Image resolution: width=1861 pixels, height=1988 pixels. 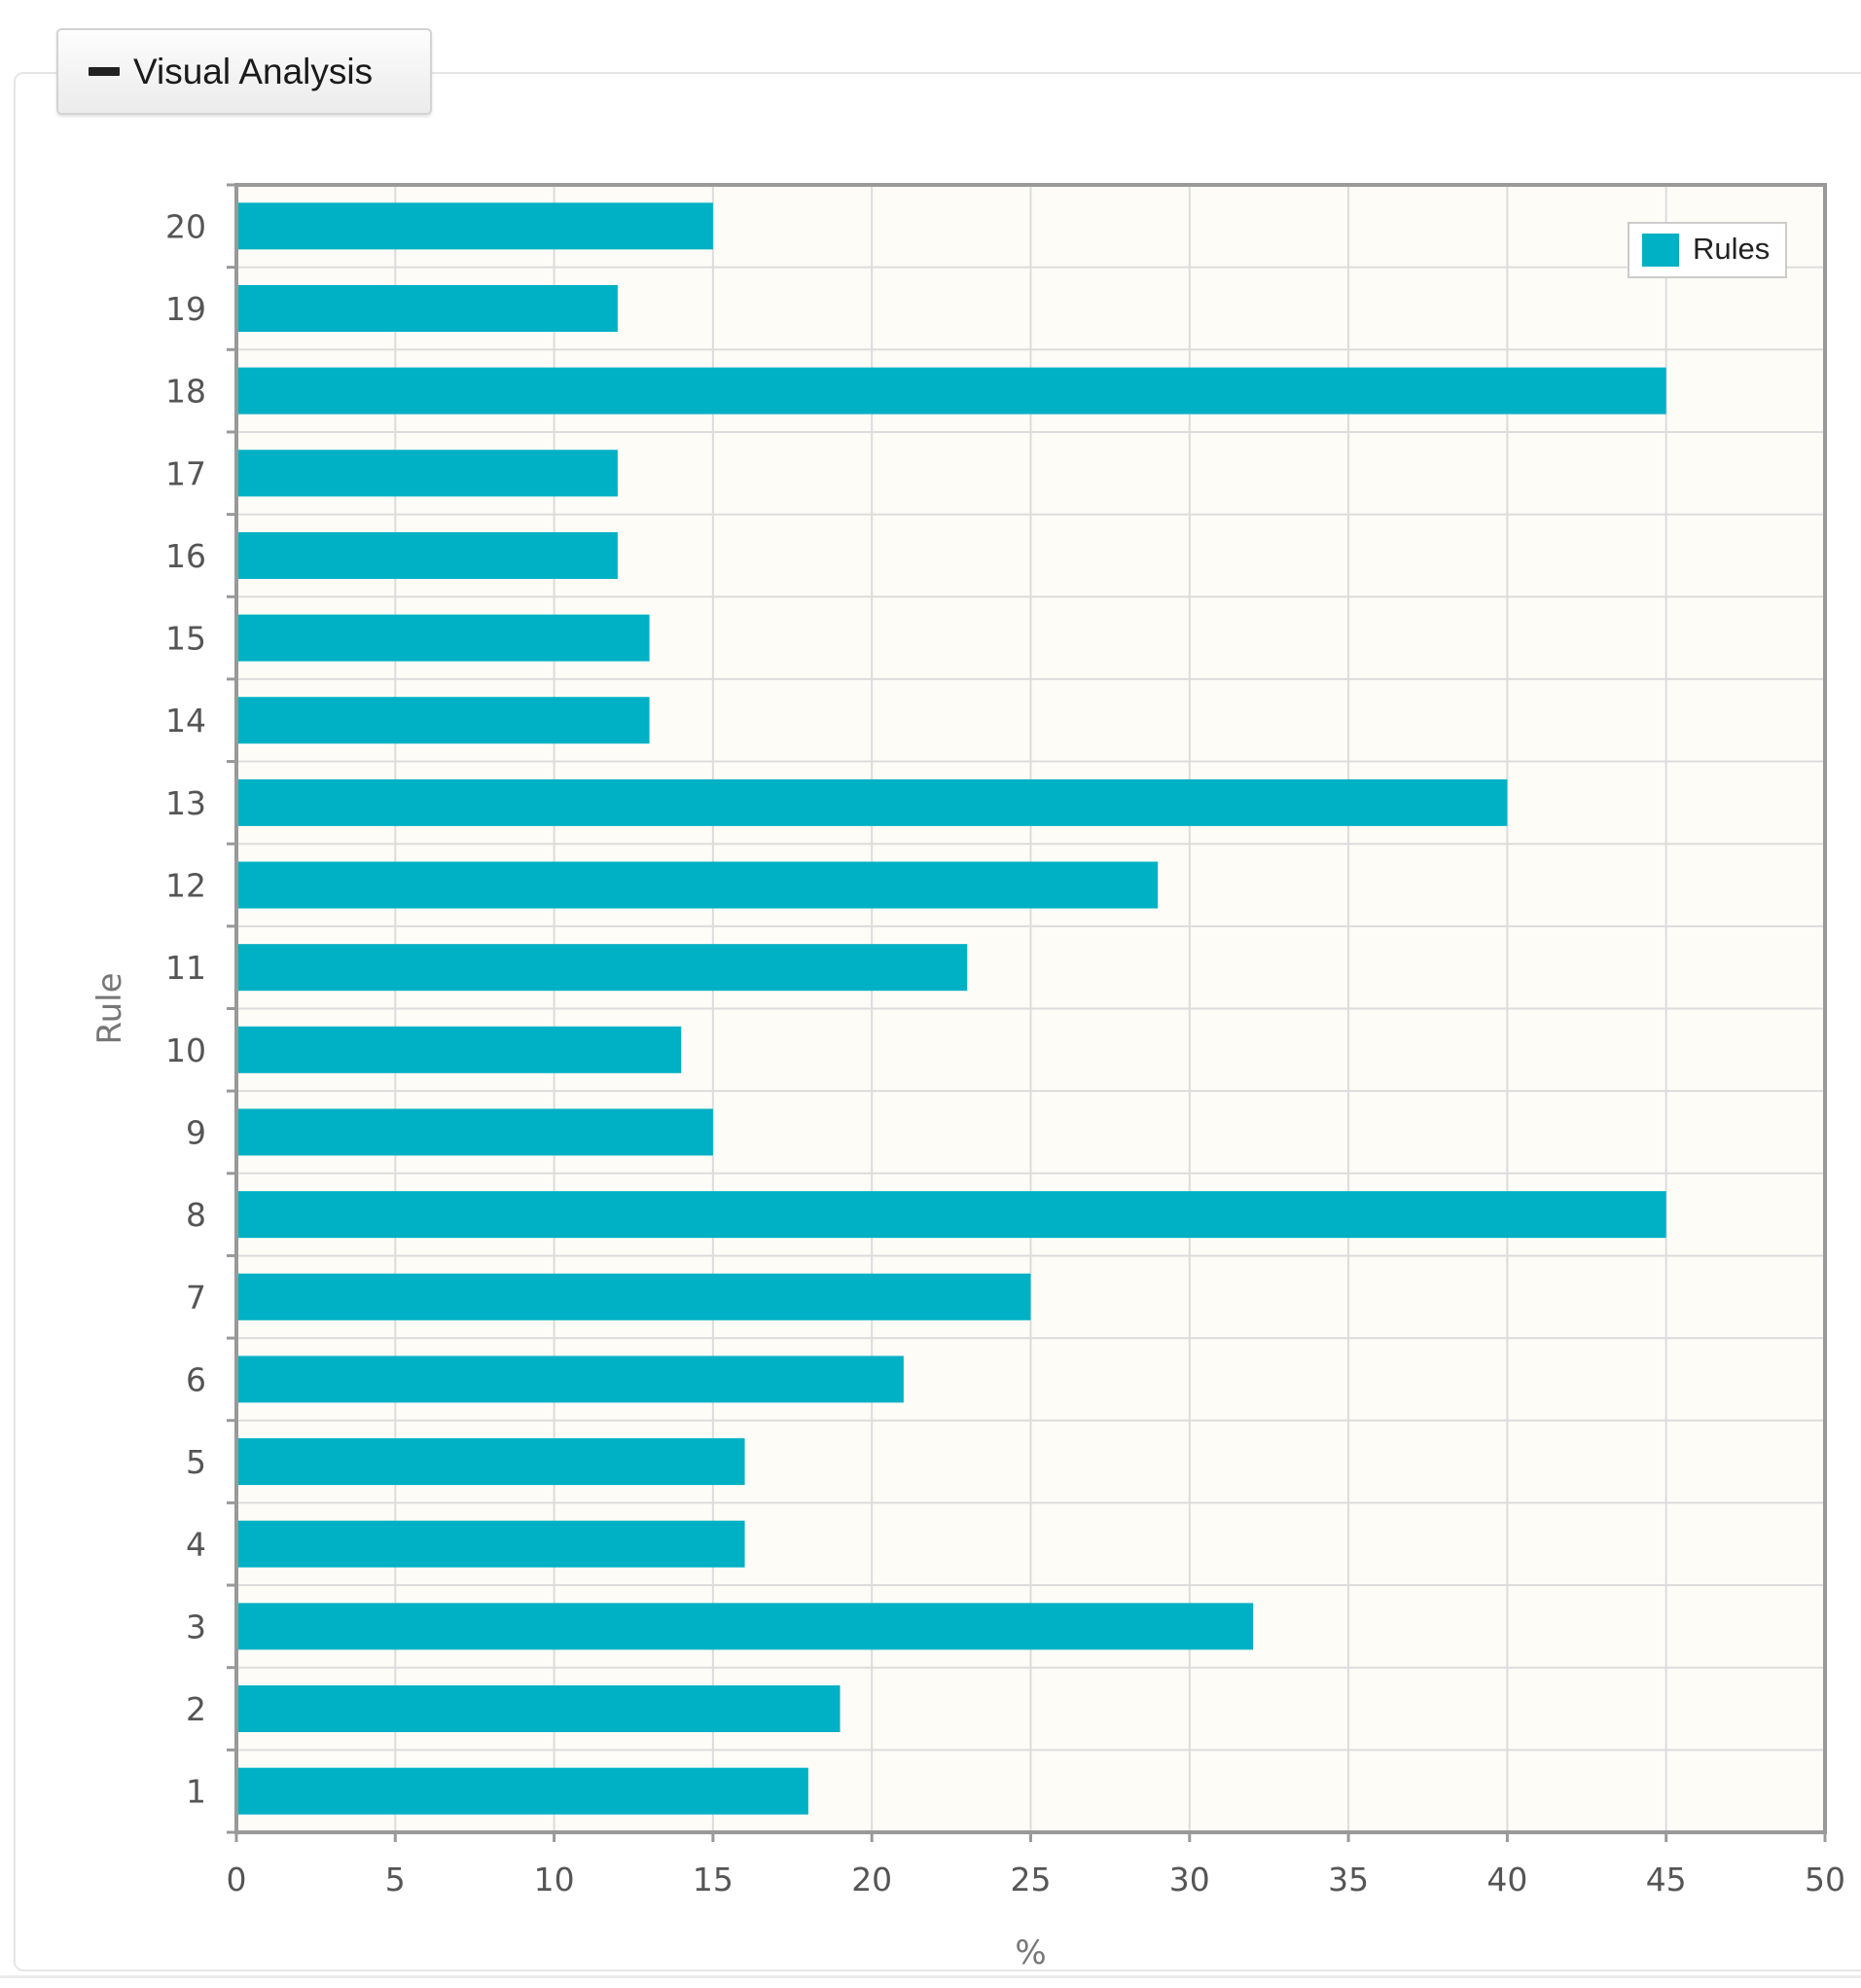 What do you see at coordinates (872, 1879) in the screenshot?
I see `x-tick-label: 20` at bounding box center [872, 1879].